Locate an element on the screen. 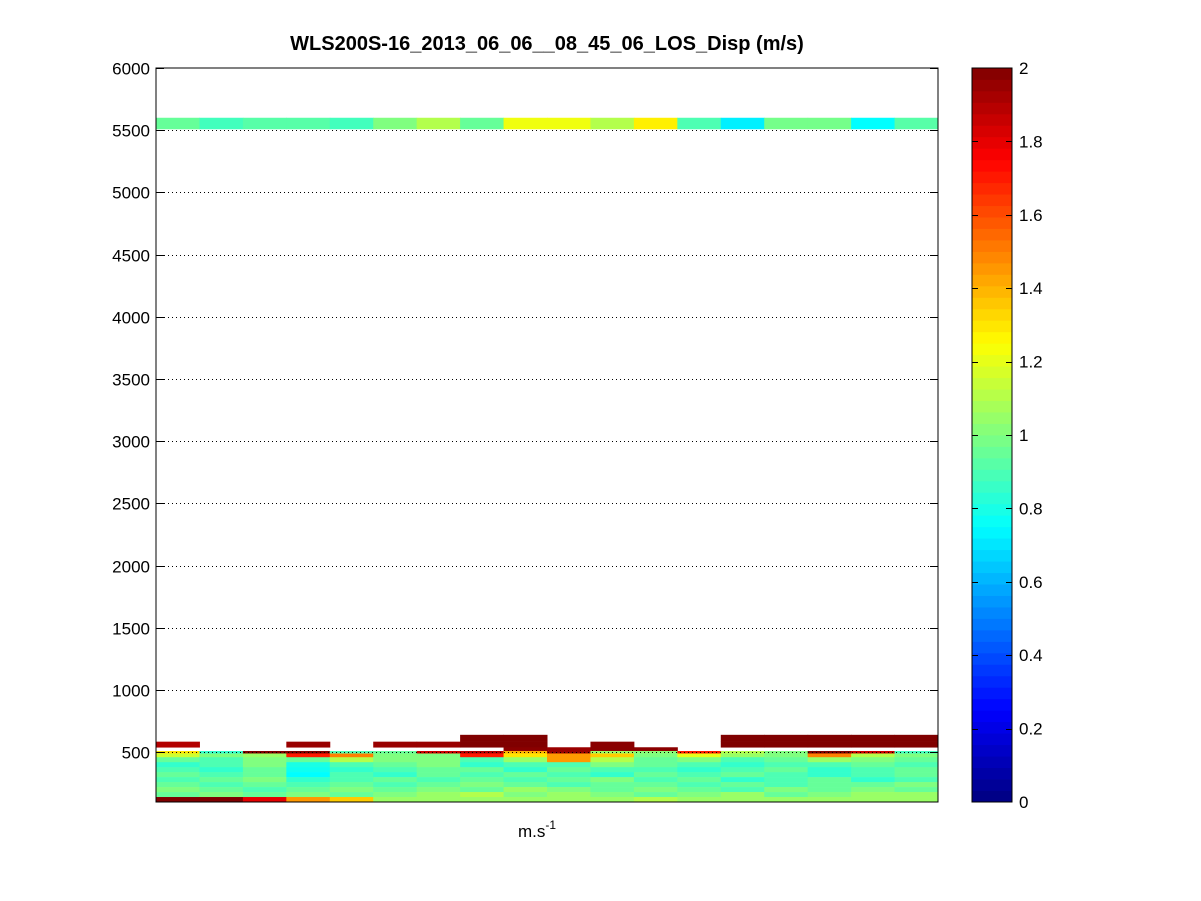 The height and width of the screenshot is (901, 1201). colorbar-tick-label: 1.4 is located at coordinates (1031, 288).